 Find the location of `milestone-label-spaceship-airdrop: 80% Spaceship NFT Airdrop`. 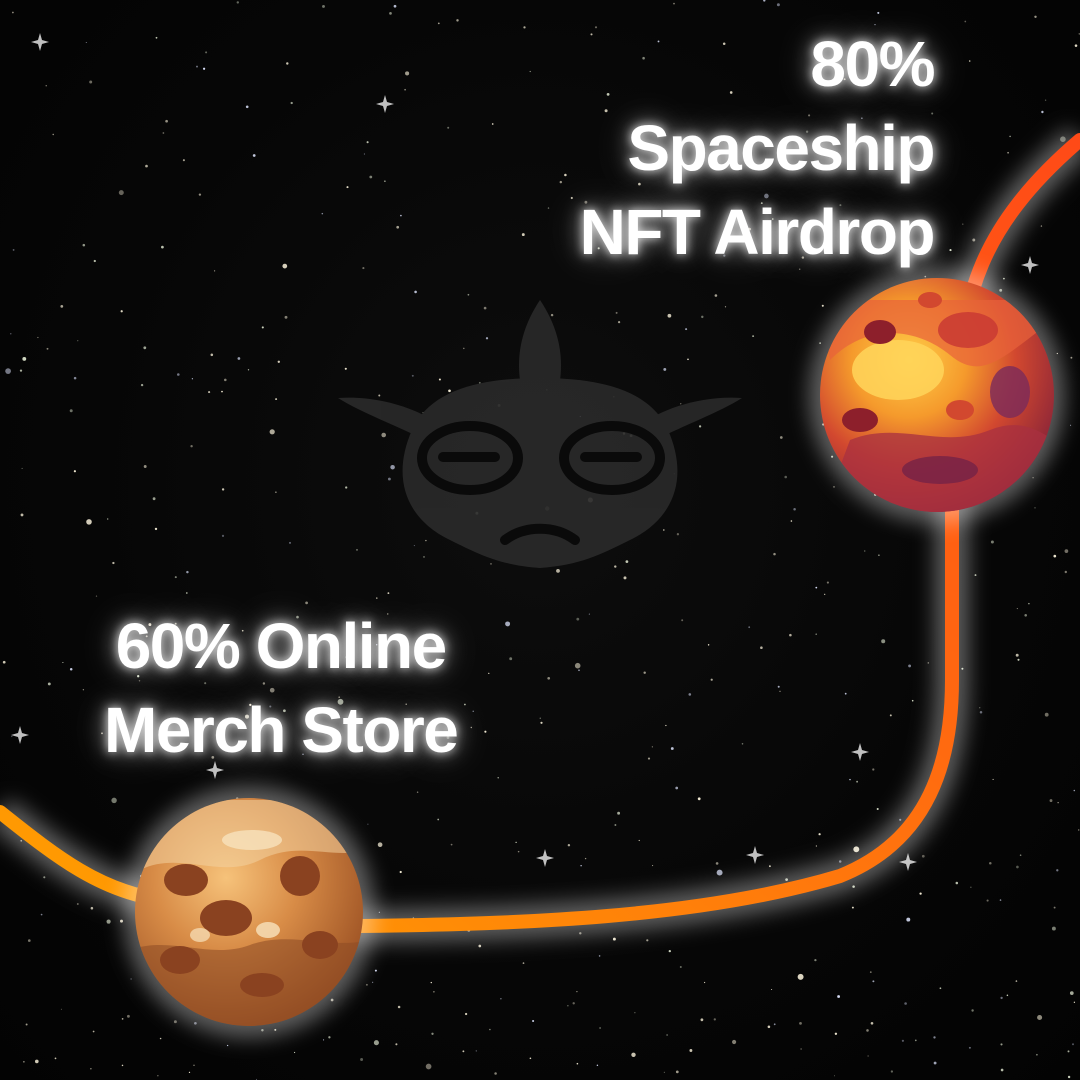

milestone-label-spaceship-airdrop: 80% Spaceship NFT Airdrop is located at coordinates (758, 148).